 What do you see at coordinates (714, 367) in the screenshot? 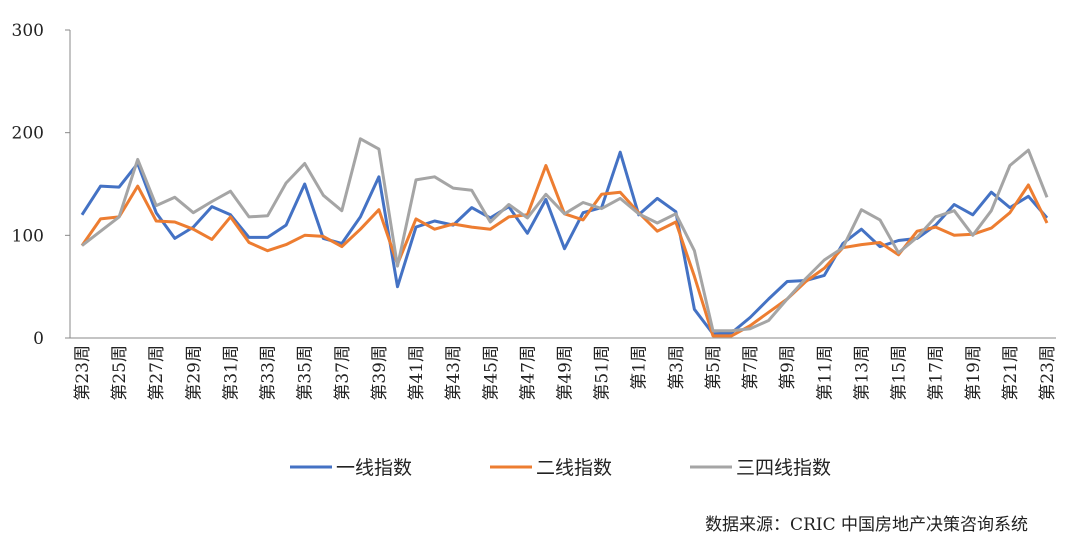
I see `x-tick-label: 第5周` at bounding box center [714, 367].